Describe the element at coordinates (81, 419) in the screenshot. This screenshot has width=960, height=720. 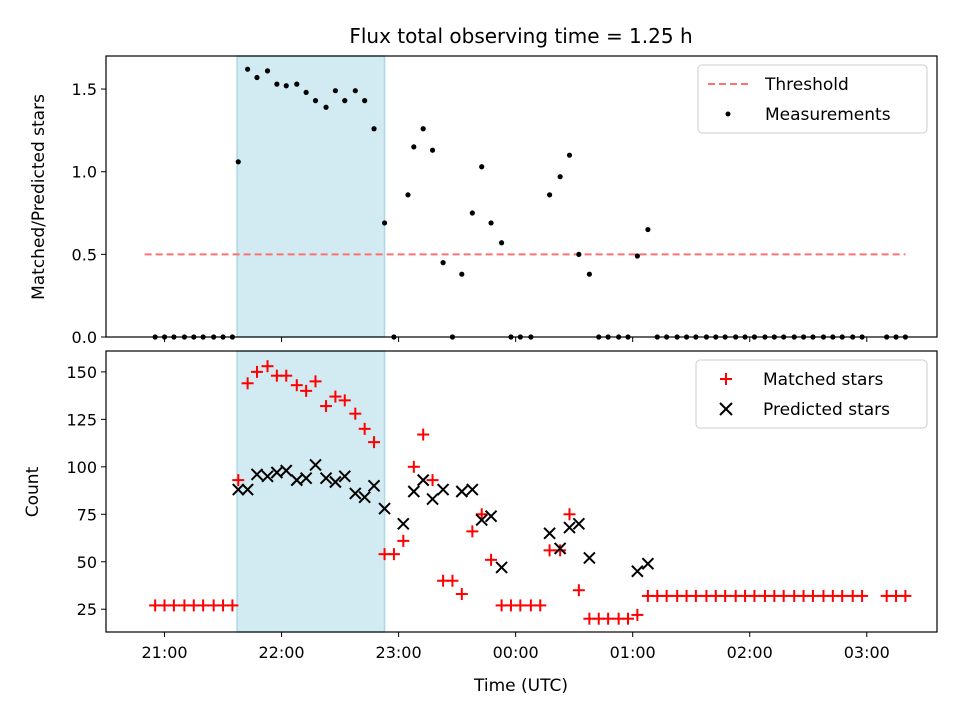
I see `bottom-y-tick-label: 125` at that location.